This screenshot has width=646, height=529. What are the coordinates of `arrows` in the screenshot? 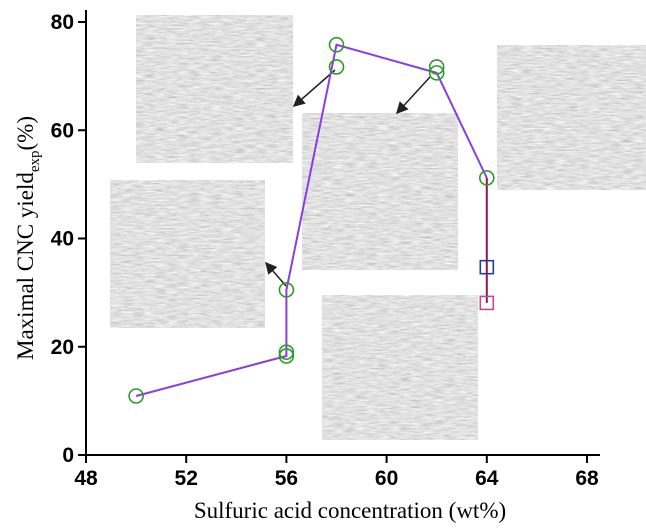 It's located at (348, 178).